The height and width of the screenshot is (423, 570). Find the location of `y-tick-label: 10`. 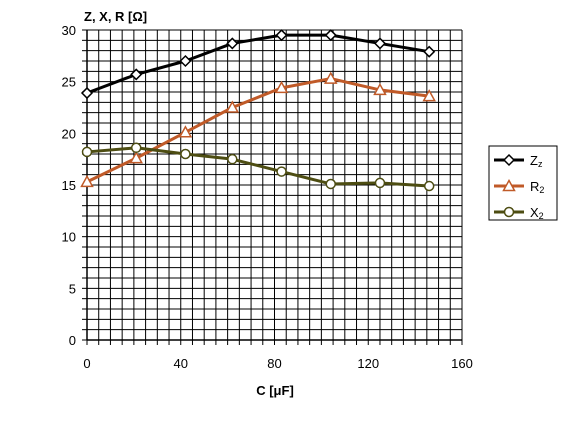

y-tick-label: 10 is located at coordinates (69, 237).